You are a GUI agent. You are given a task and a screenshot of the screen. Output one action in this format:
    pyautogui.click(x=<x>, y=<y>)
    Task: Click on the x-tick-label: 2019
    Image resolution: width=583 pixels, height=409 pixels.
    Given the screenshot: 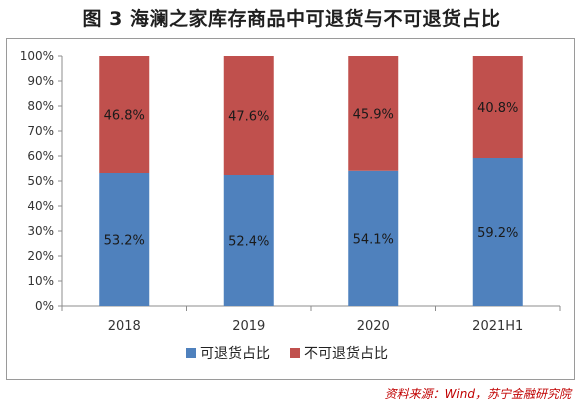 What is the action you would take?
    pyautogui.click(x=248, y=326)
    